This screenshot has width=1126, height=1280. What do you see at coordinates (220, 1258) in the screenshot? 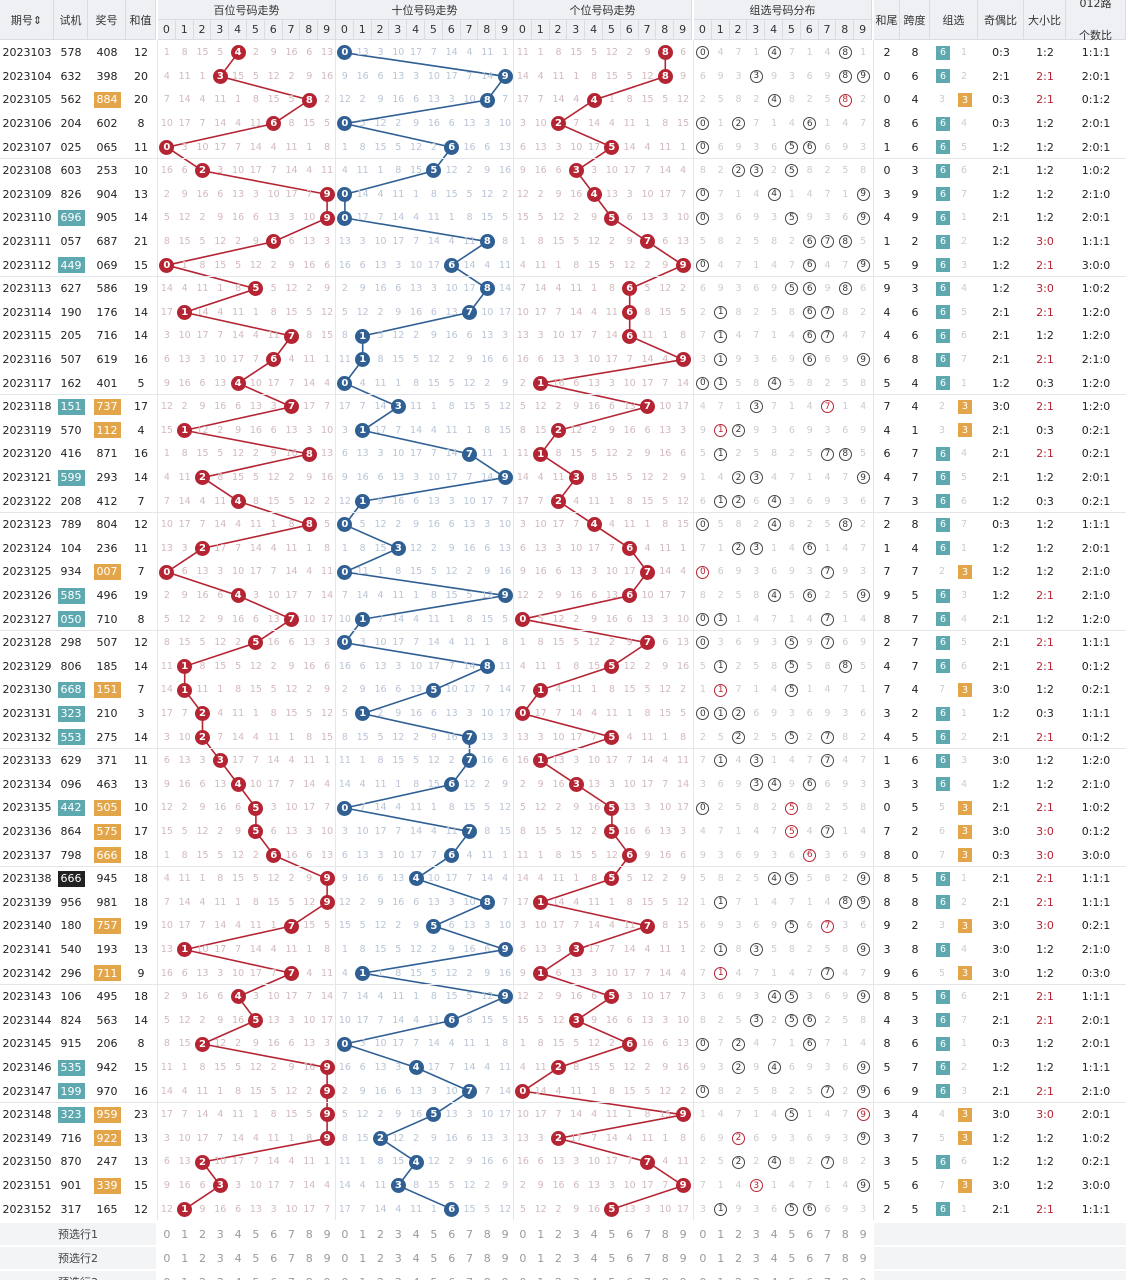
I see `preselect-row-2-digit: 3` at bounding box center [220, 1258].